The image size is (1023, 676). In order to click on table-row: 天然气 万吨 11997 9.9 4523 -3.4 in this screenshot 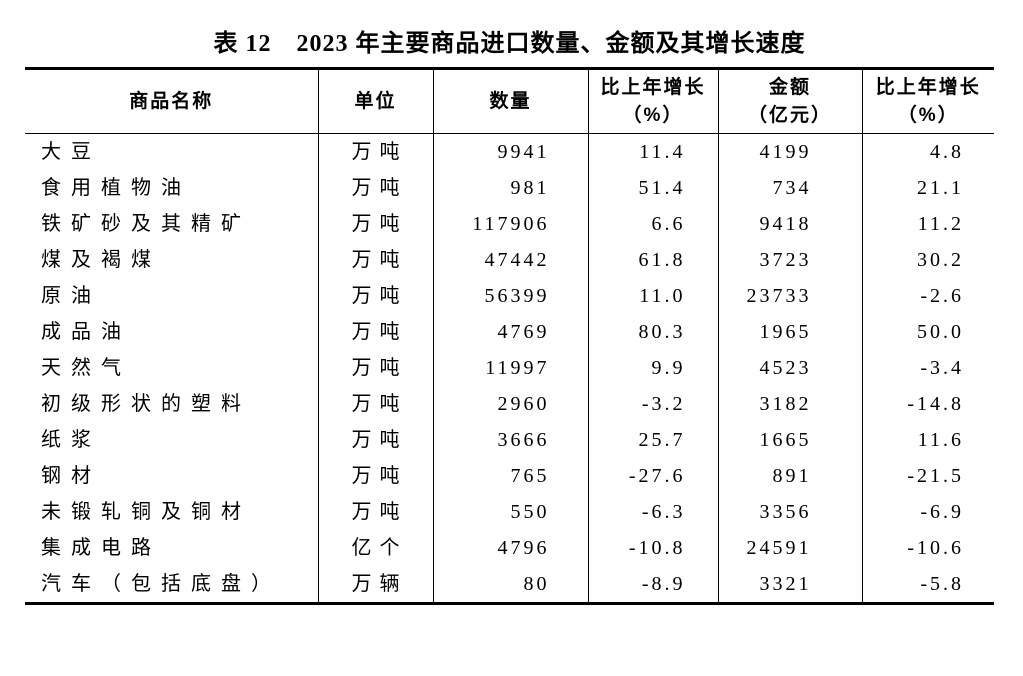, I will do `click(509, 368)`.